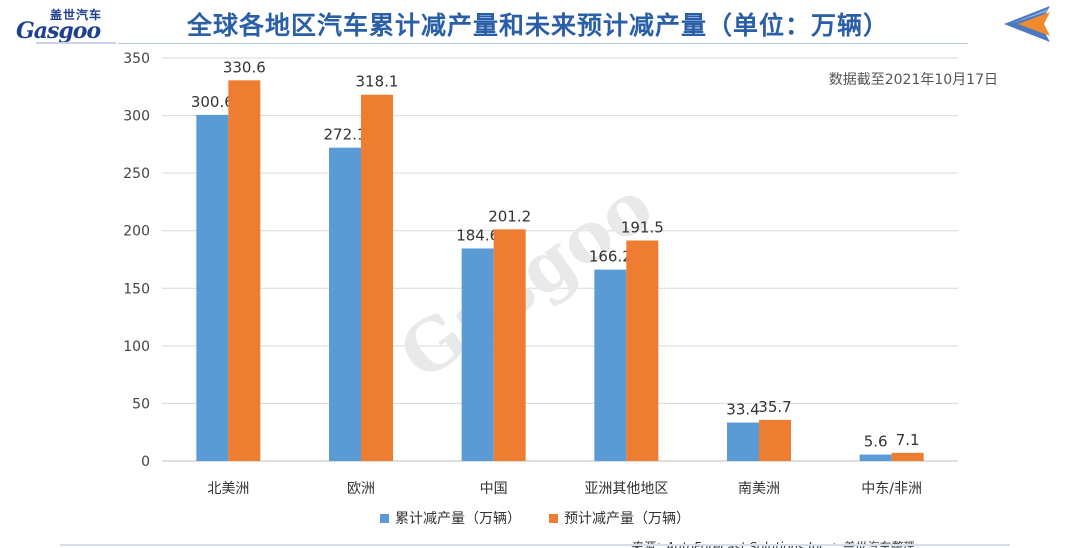  I want to click on footer-divider, so click(535, 545).